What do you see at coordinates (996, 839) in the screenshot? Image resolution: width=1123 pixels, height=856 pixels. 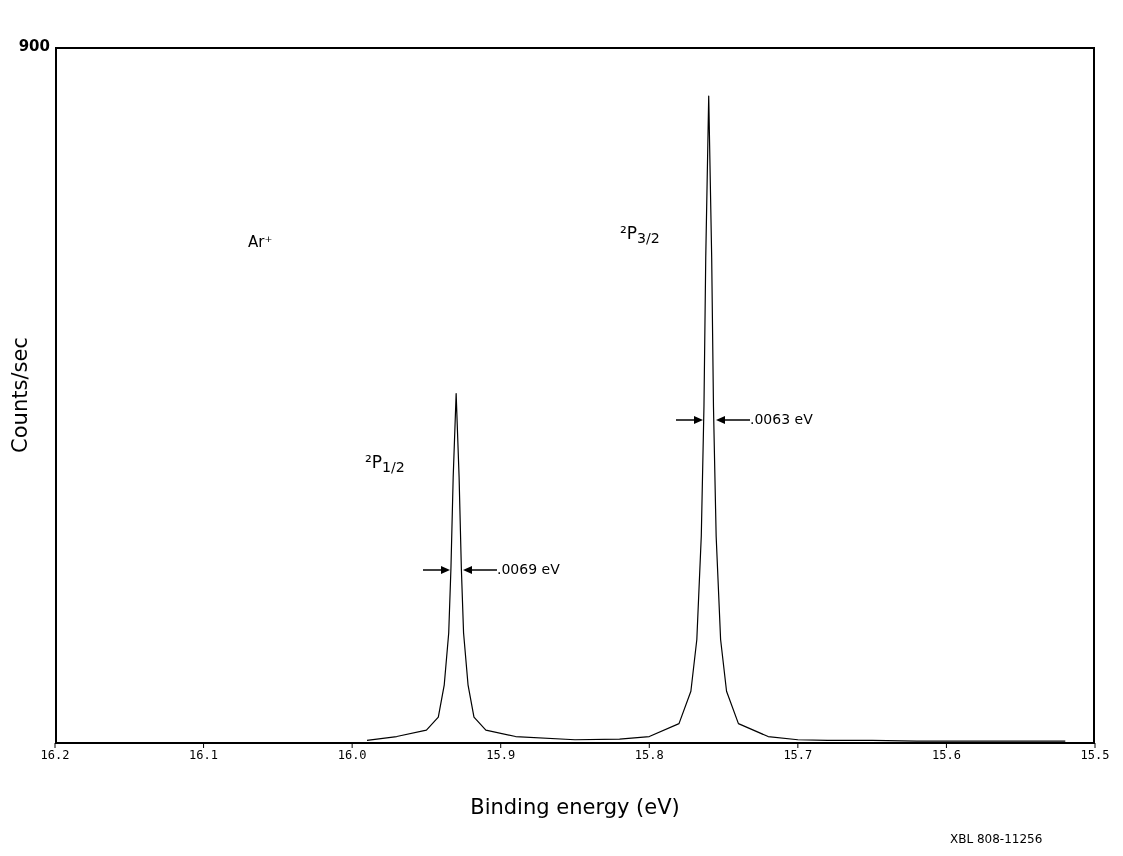 I see `text: XBL 808-11256` at bounding box center [996, 839].